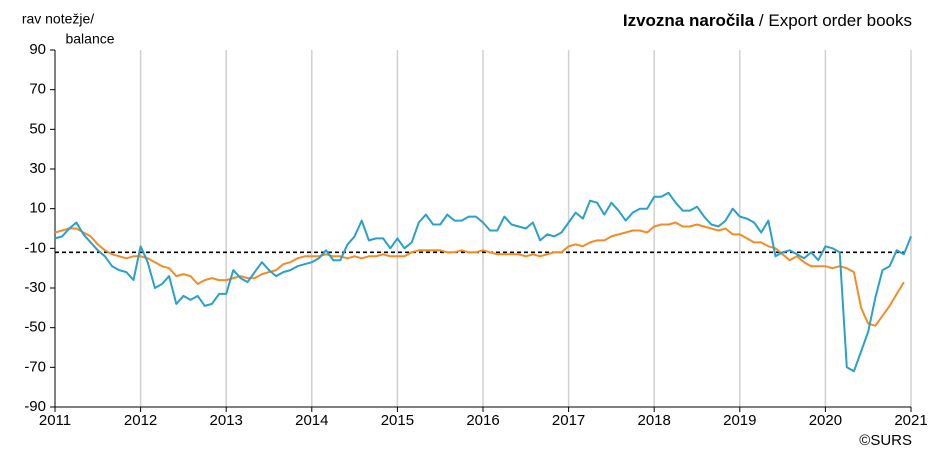 The image size is (937, 456). I want to click on x-tick-label: 2012, so click(140, 420).